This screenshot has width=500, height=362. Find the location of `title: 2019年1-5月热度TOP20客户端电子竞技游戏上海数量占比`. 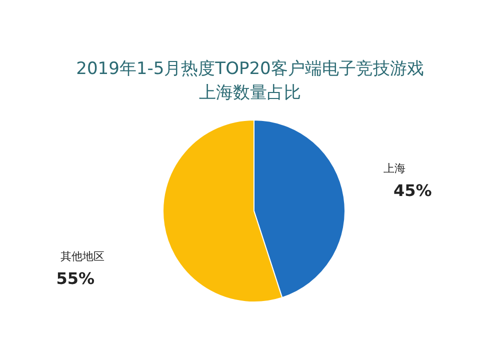

title: 2019年1-5月热度TOP20客户端电子竞技游戏上海数量占比 is located at coordinates (250, 81).